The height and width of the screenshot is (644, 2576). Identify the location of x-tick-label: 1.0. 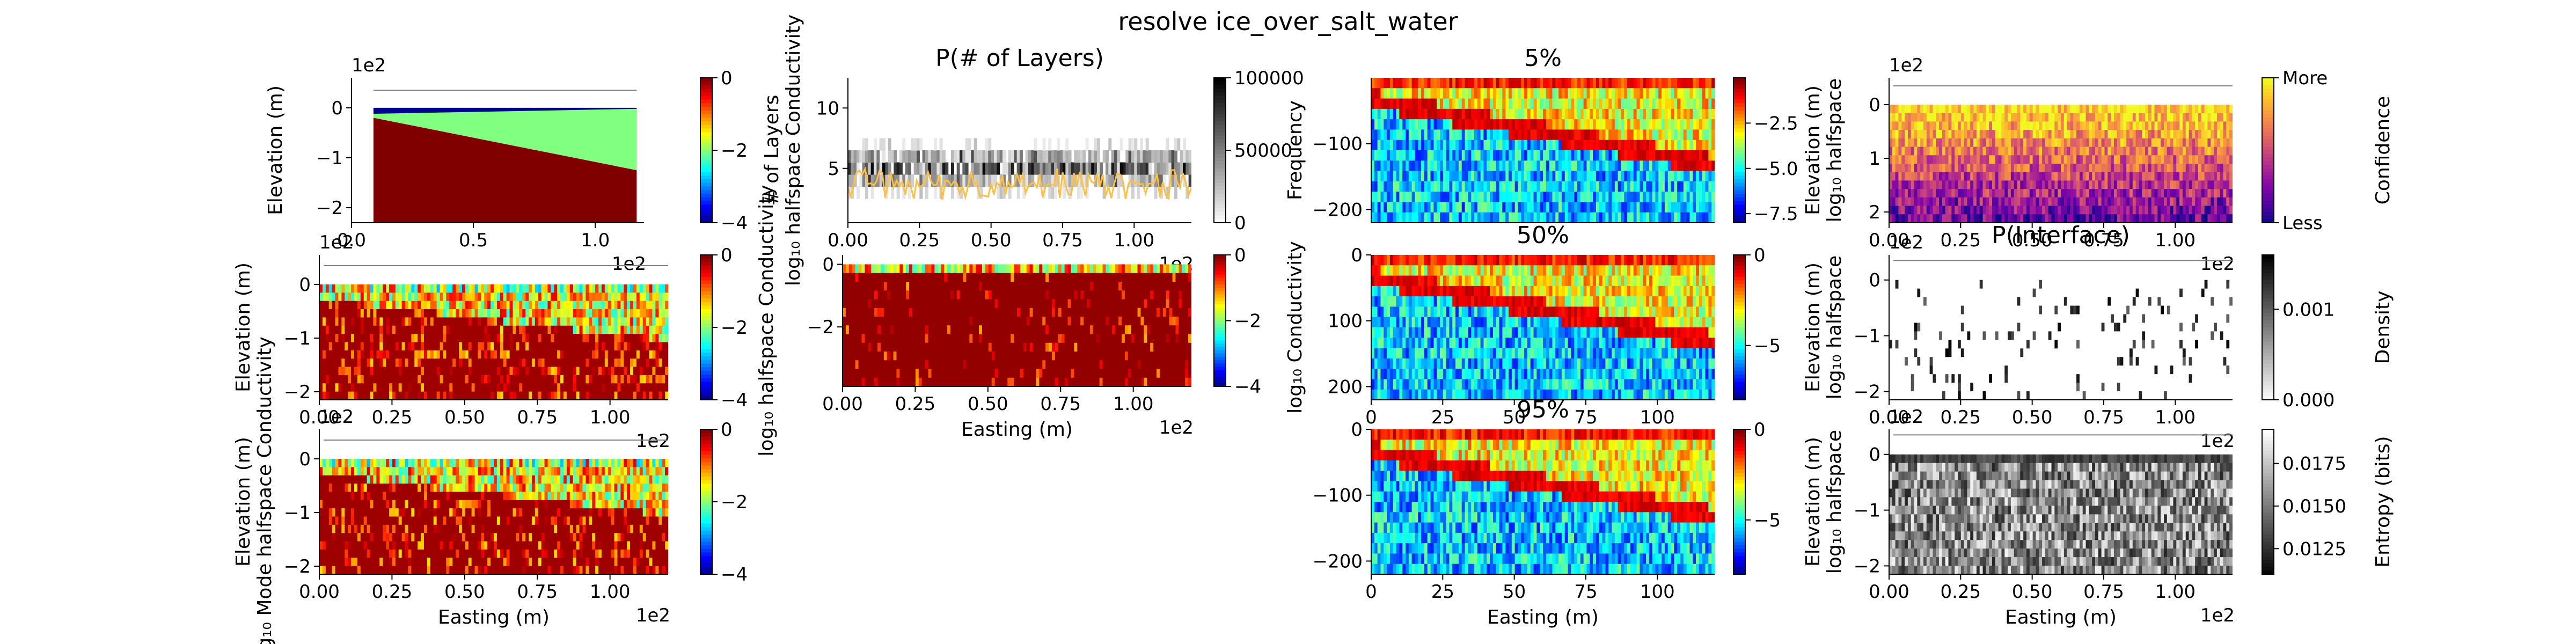
(595, 240).